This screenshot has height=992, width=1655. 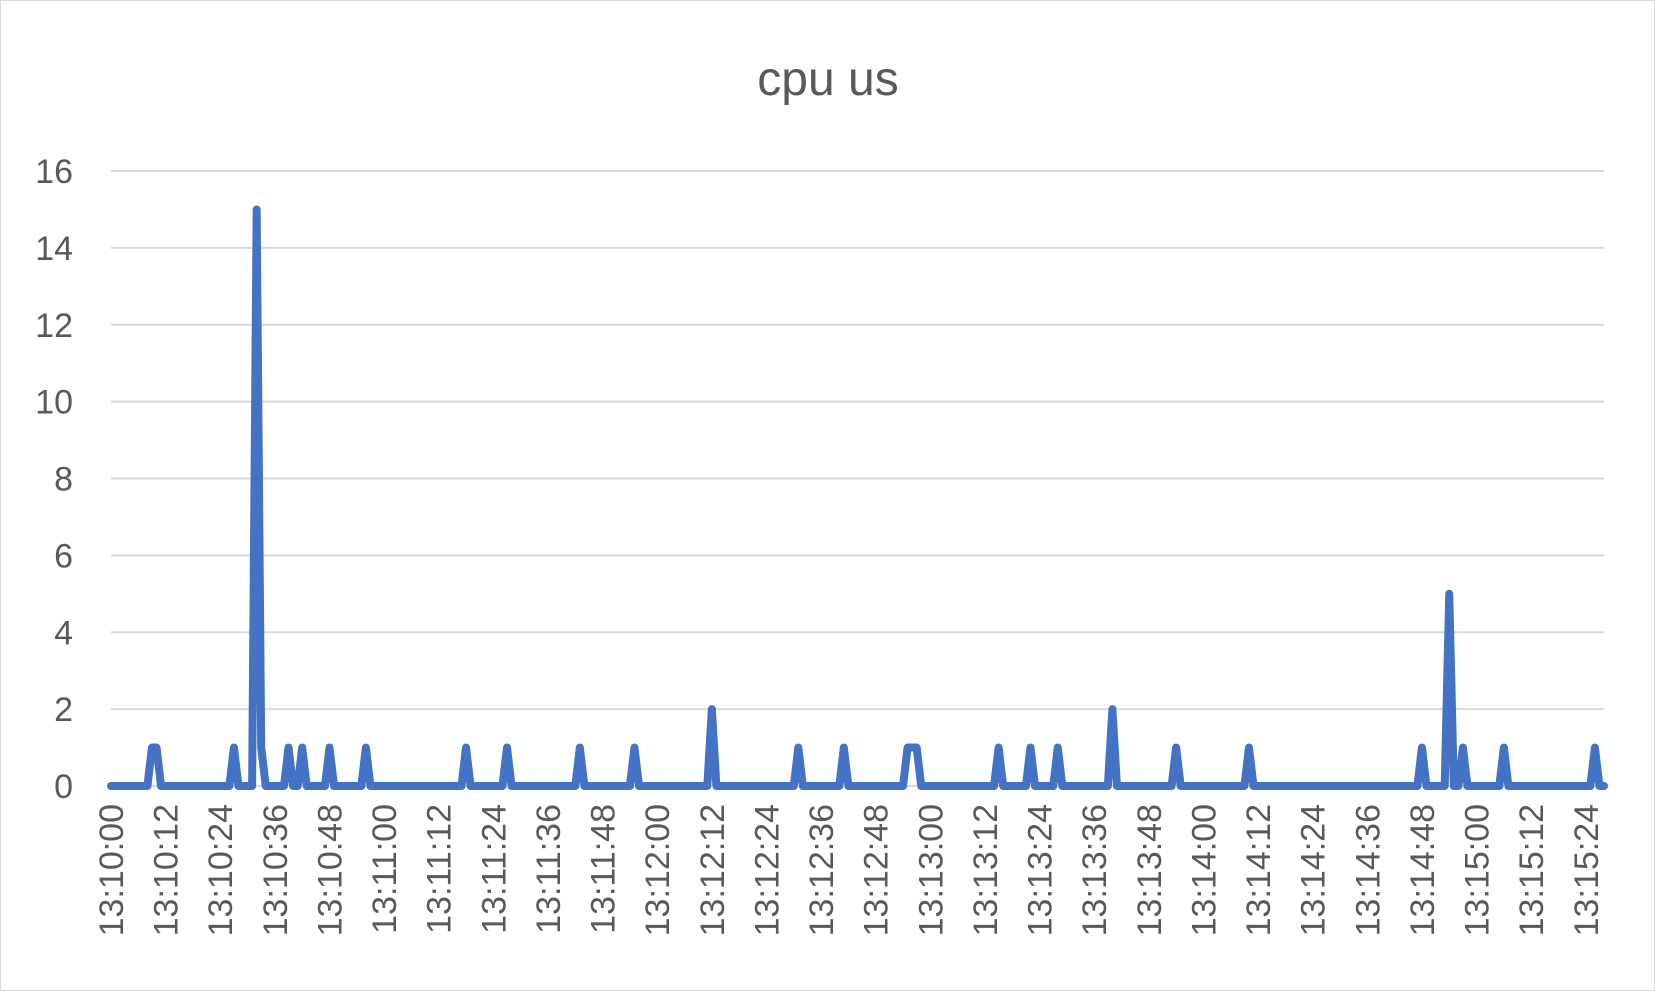 I want to click on x-tick-label: 13:12:24, so click(x=767, y=870).